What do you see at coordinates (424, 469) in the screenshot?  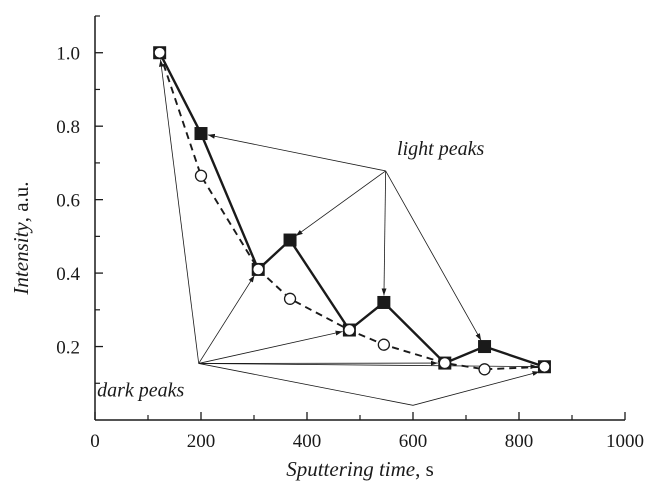 I see `x-axis-title-unit: , s` at bounding box center [424, 469].